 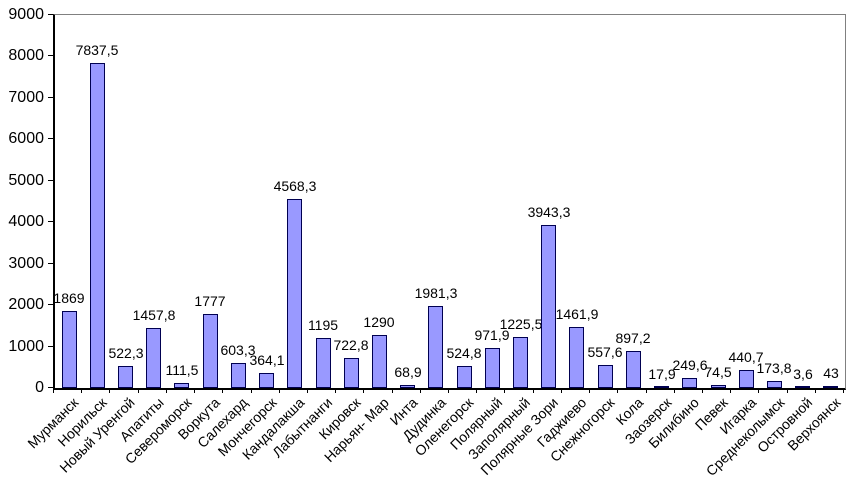 I want to click on bar-value-label: 7837,5, so click(x=97, y=50).